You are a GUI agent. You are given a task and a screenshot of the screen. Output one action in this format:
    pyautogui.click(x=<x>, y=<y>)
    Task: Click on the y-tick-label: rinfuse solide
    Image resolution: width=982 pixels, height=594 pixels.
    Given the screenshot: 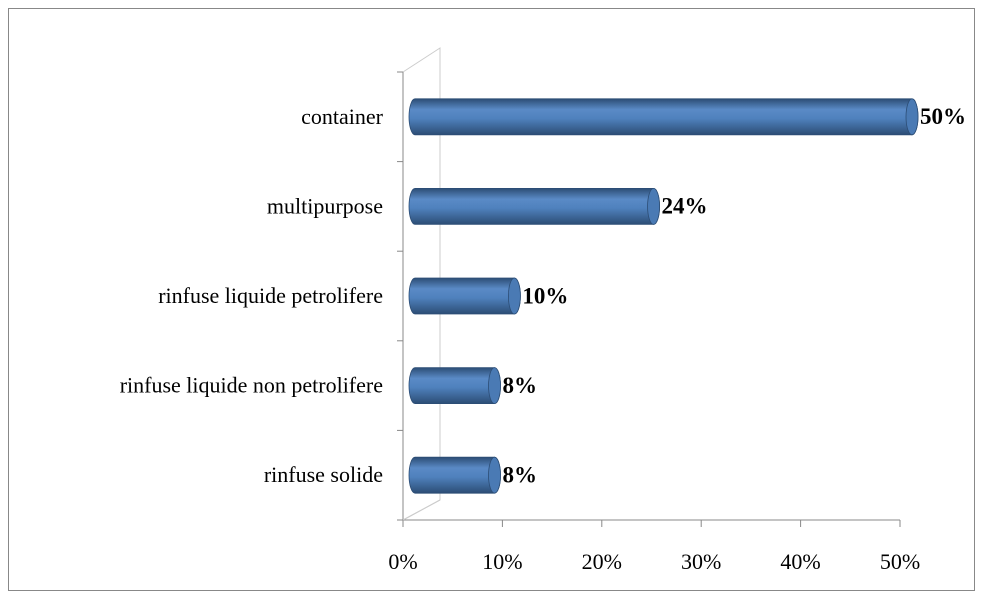 What is the action you would take?
    pyautogui.click(x=323, y=474)
    